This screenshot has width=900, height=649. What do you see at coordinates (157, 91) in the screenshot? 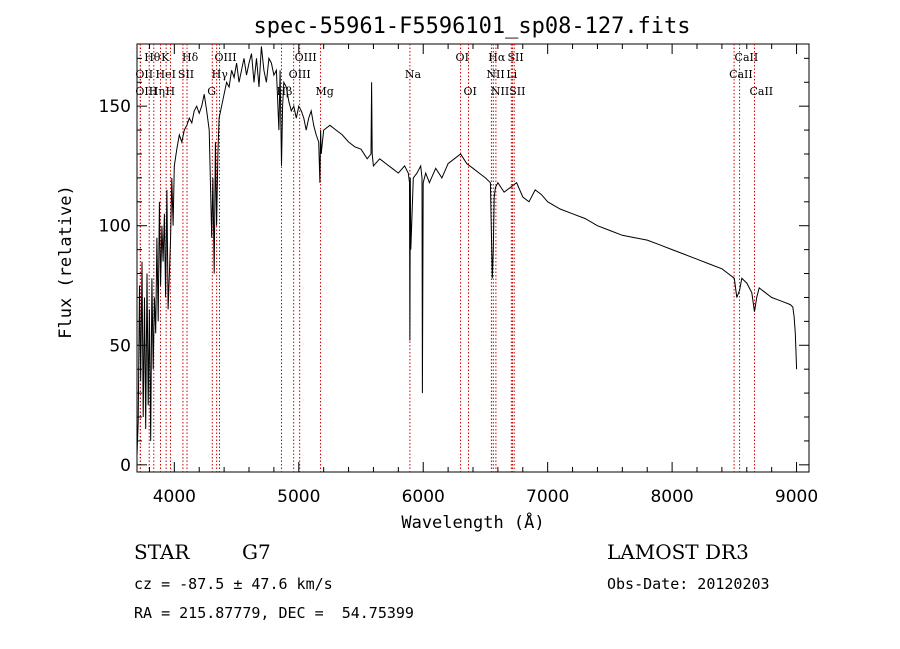
I see `line-label-Hη: Hη` at bounding box center [157, 91].